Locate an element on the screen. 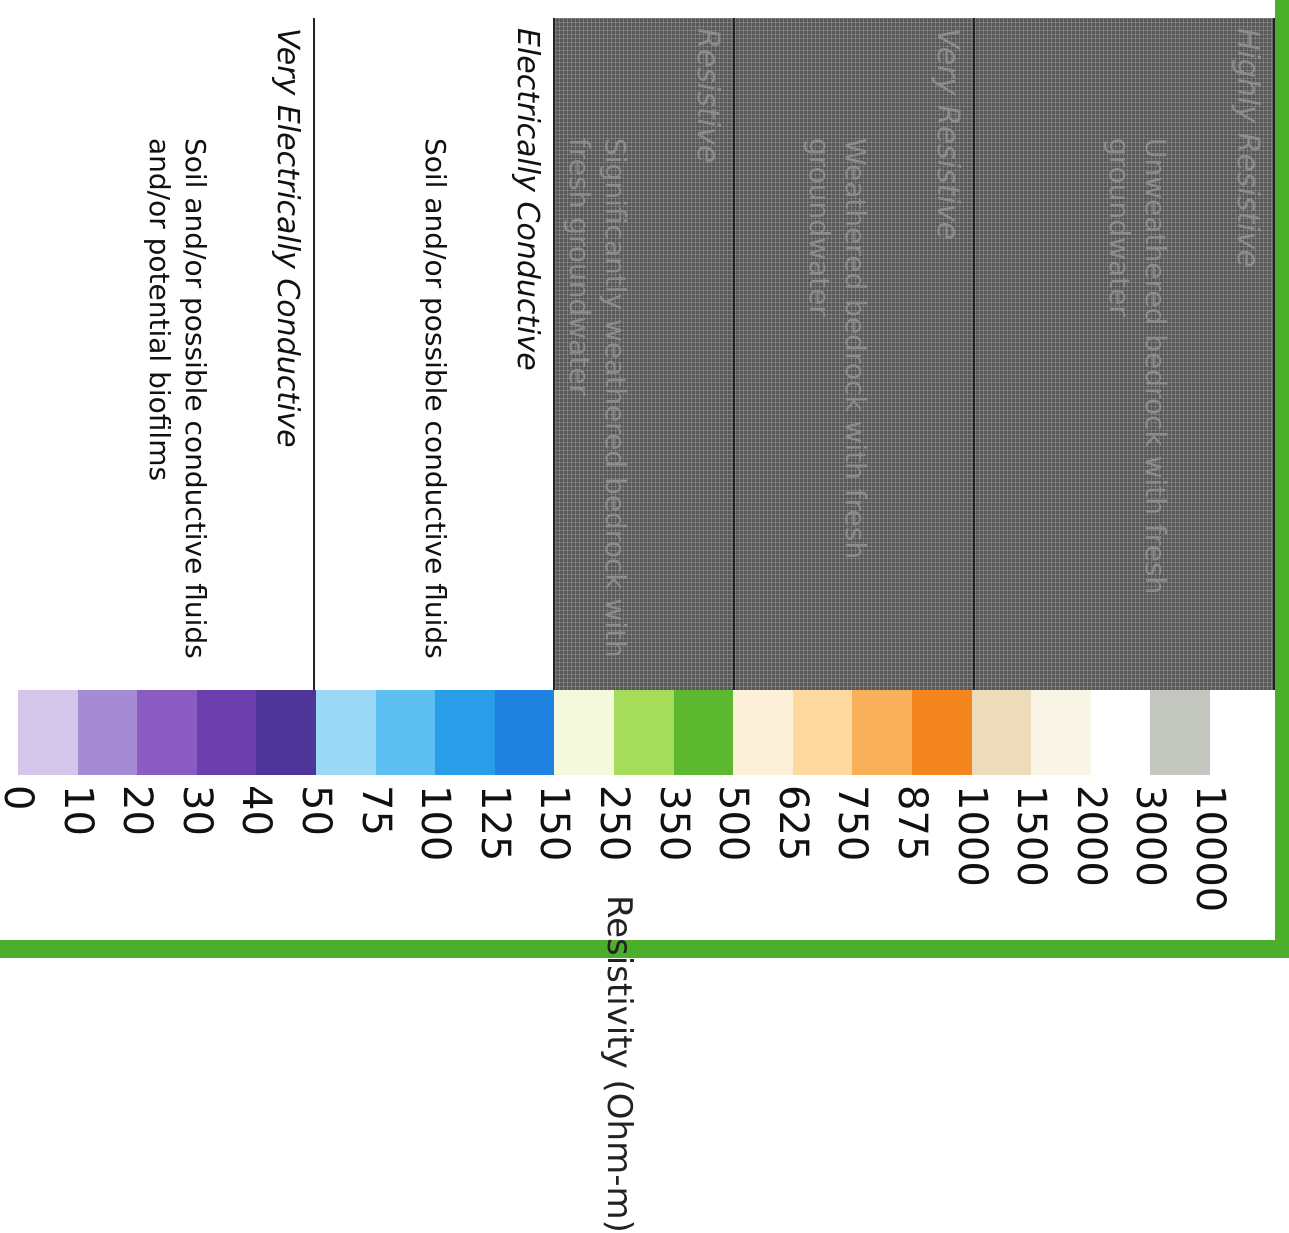 This screenshot has height=1233, width=1289. tick-label: 1000 is located at coordinates (971, 836).